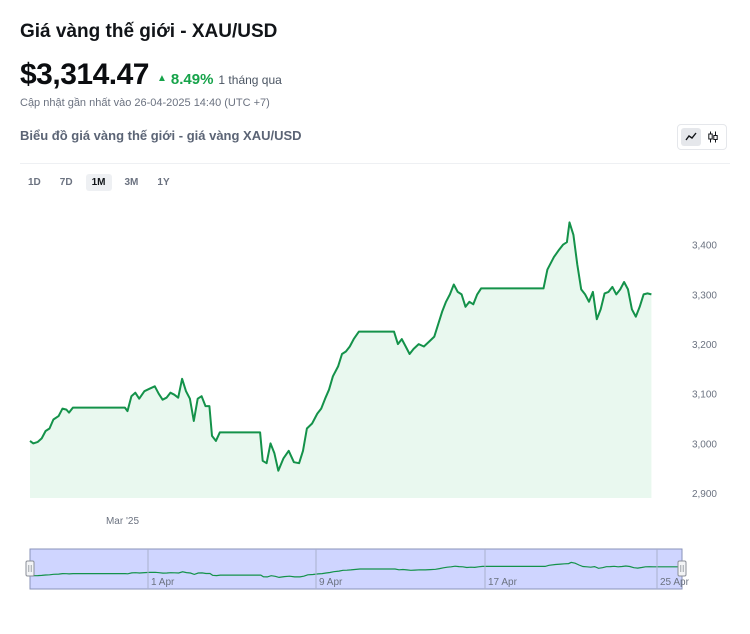 This screenshot has height=634, width=750. Describe the element at coordinates (704, 370) in the screenshot. I see `y-axis: 2,900 3,000 3,100 3,200 3,300 3,400` at that location.